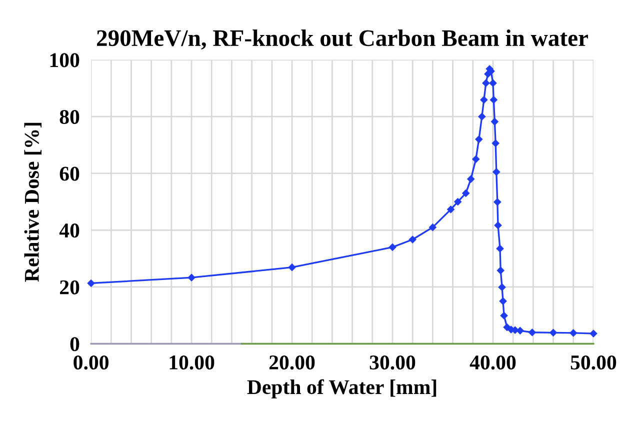 The height and width of the screenshot is (427, 628). What do you see at coordinates (342, 40) in the screenshot?
I see `chart-title: 290MeV/n, RF-knock out Carbon Beam in water` at bounding box center [342, 40].